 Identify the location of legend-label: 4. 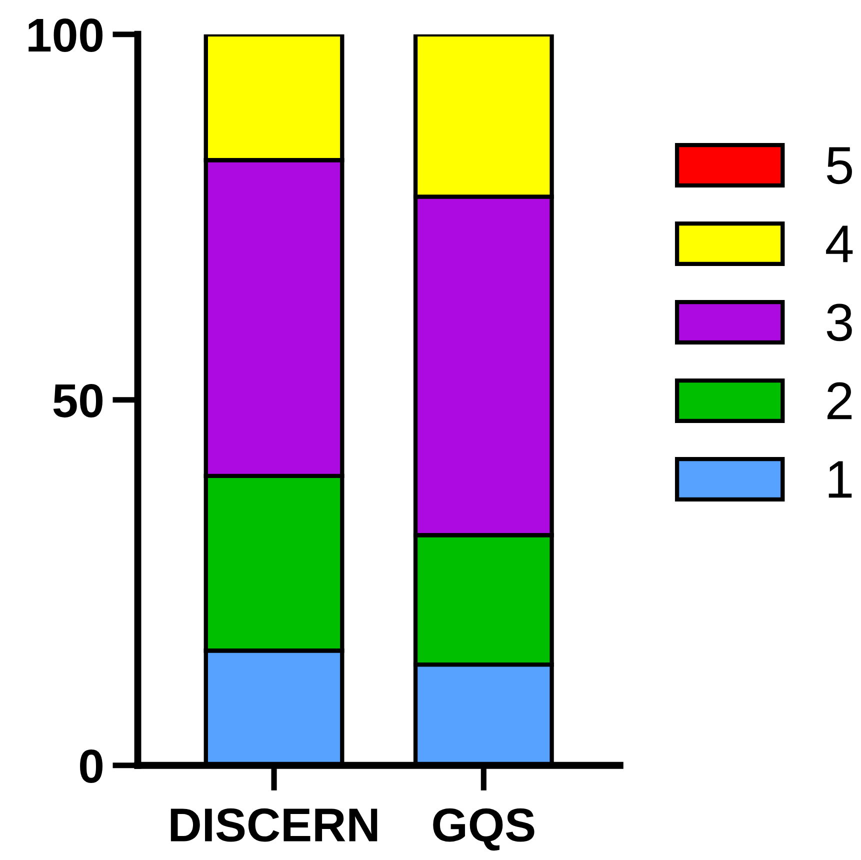
(839, 244).